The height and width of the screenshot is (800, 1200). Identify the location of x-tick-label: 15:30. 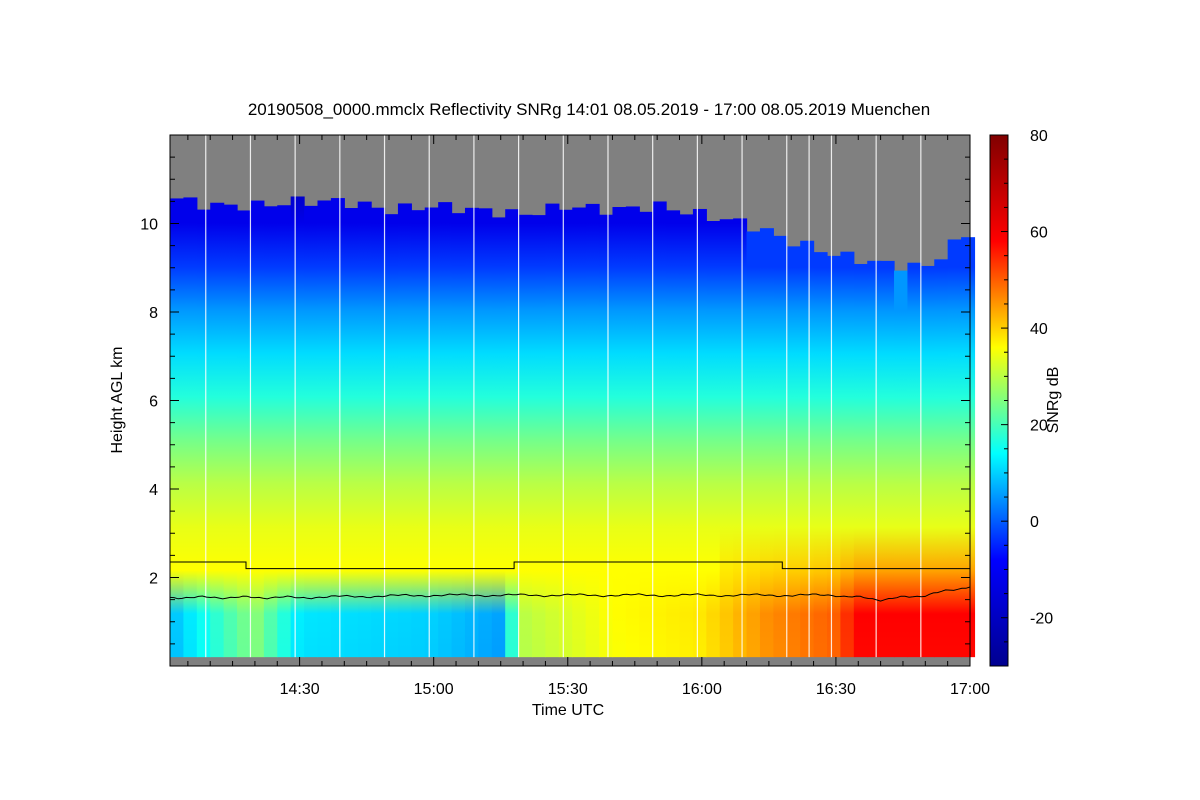
(568, 689).